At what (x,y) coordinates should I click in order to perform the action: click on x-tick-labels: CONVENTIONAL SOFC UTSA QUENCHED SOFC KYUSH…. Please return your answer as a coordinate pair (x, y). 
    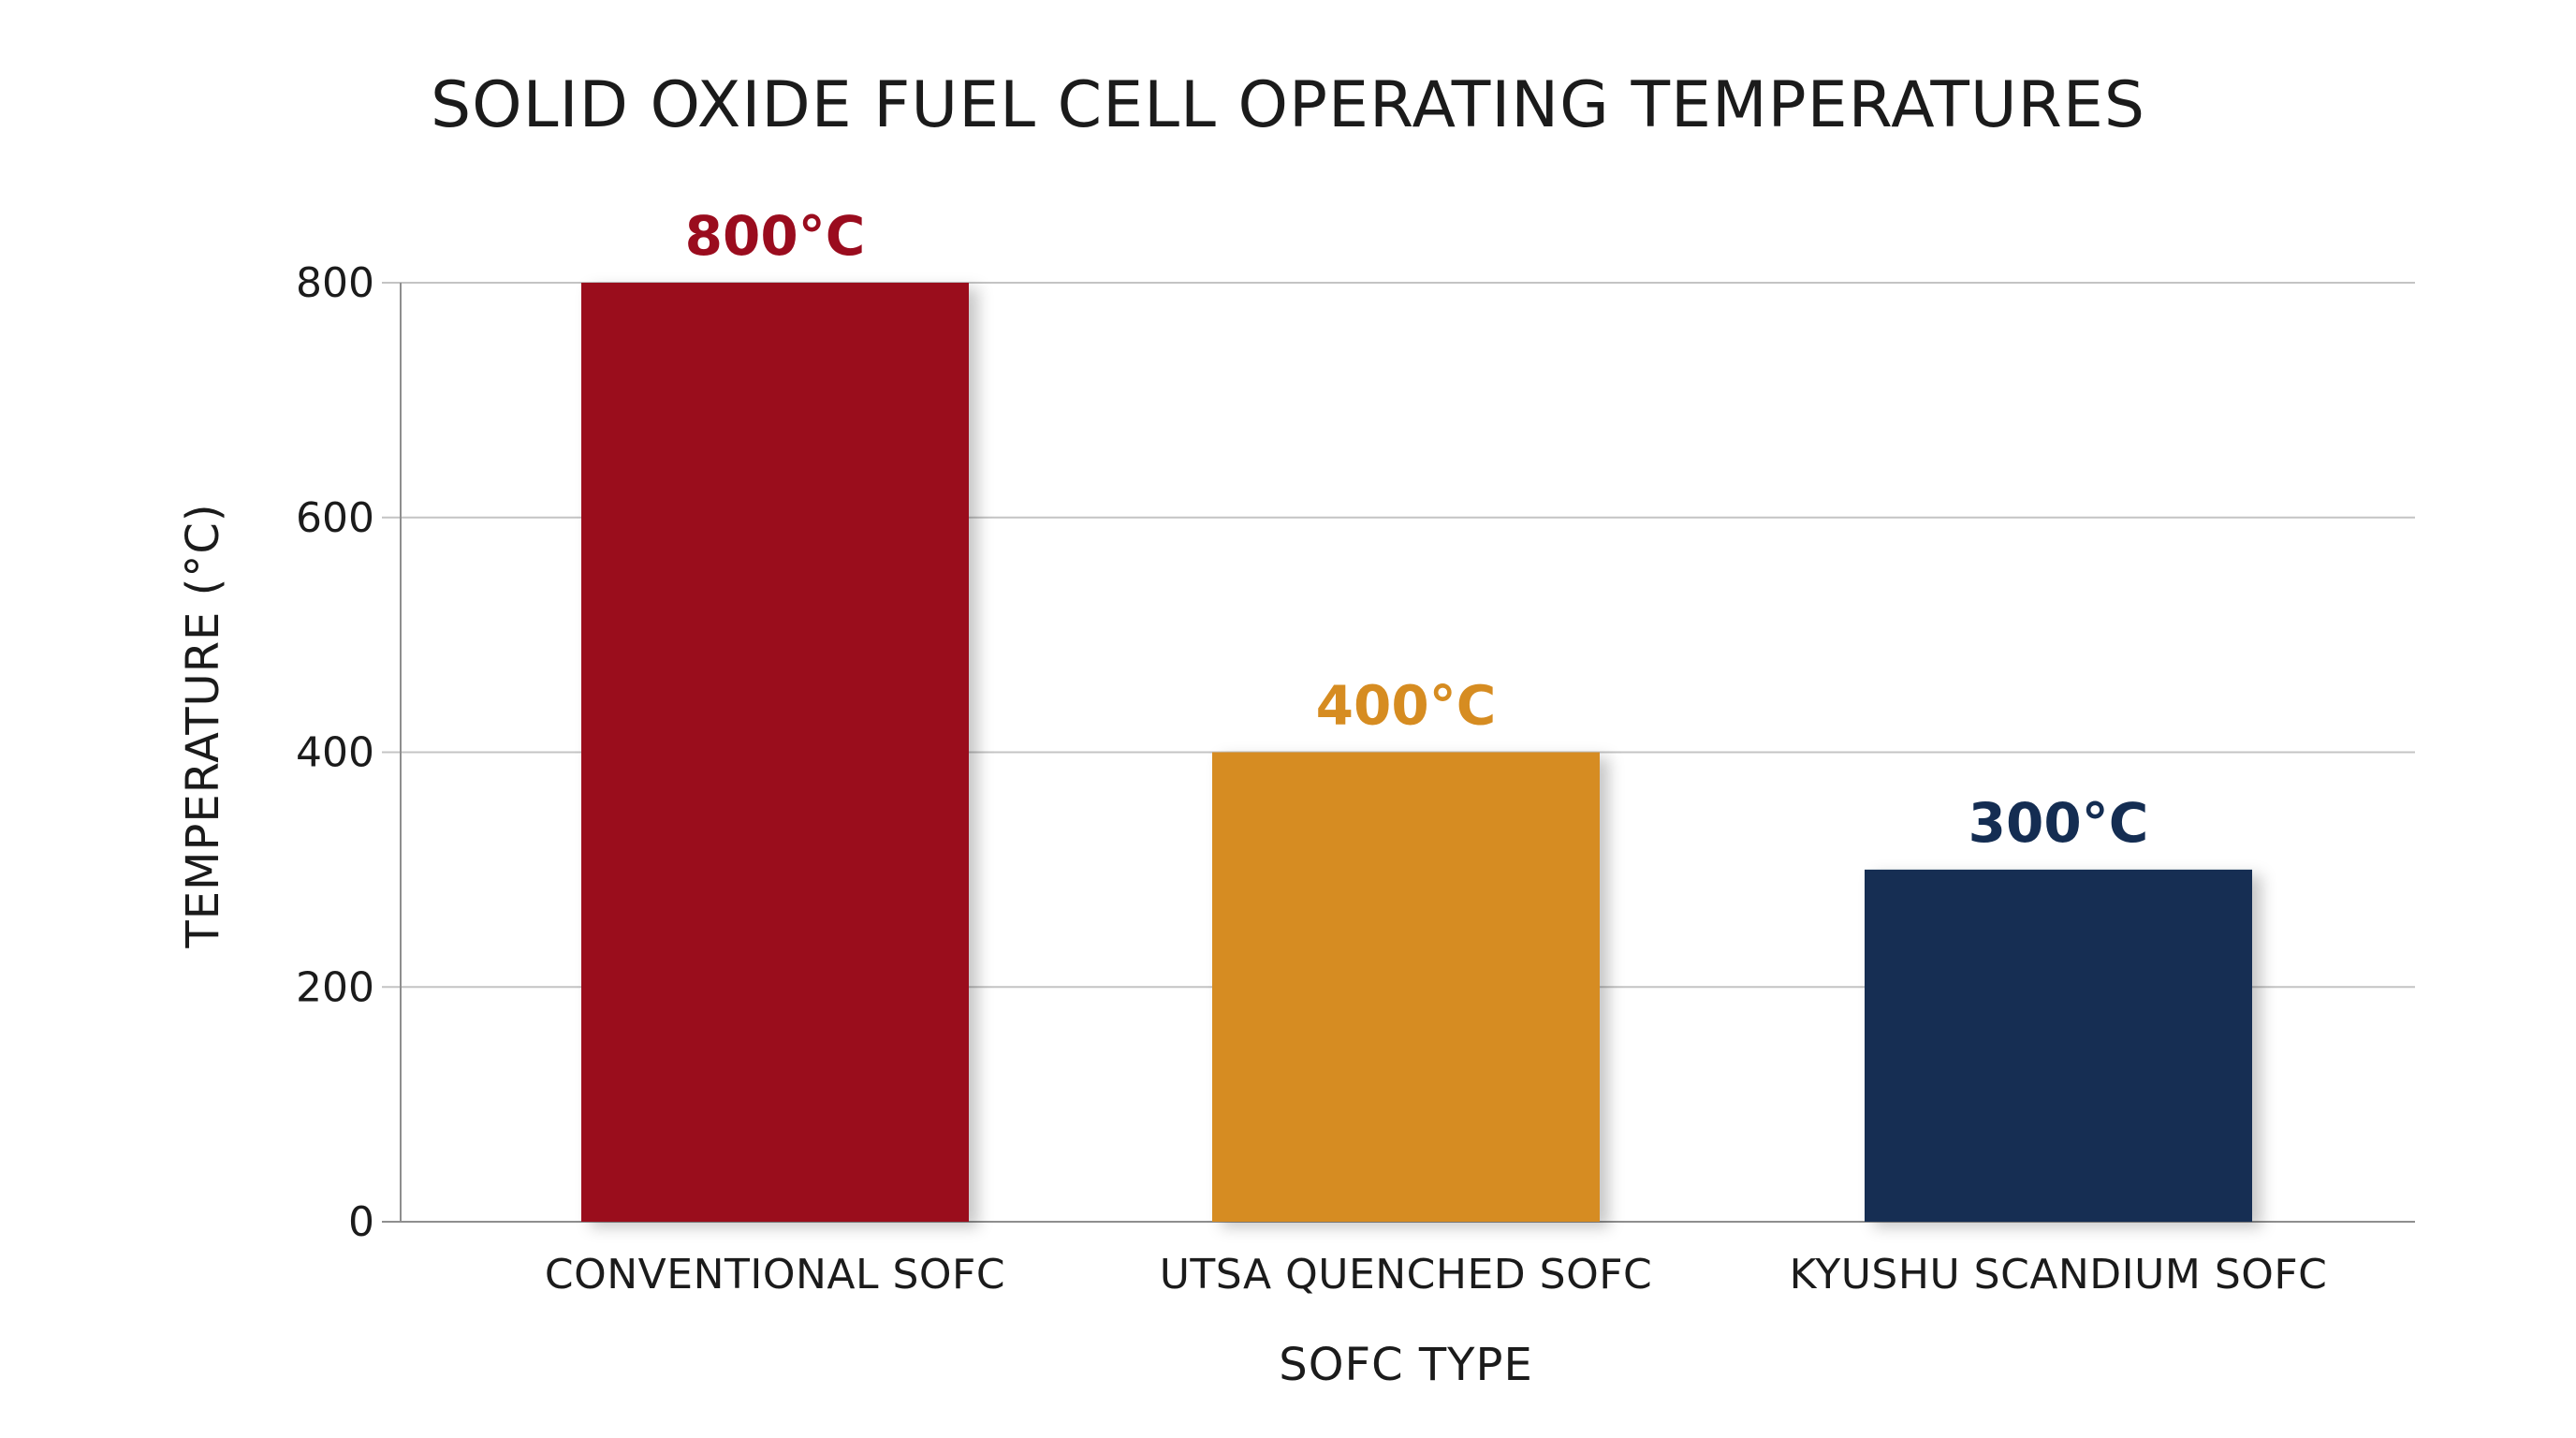
    Looking at the image, I should click on (1436, 1275).